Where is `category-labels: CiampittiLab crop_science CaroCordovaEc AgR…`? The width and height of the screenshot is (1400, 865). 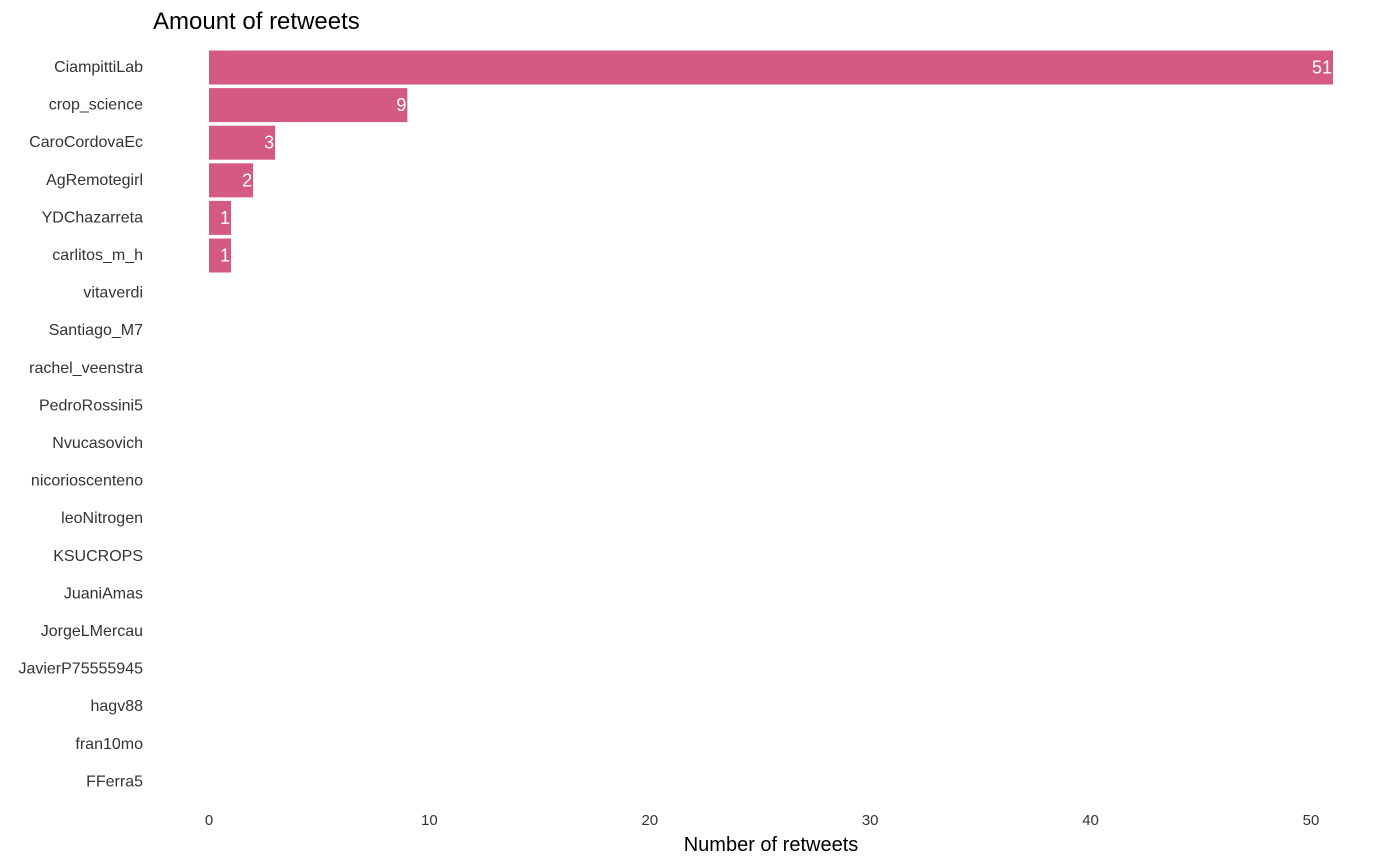
category-labels: CiampittiLab crop_science CaroCordovaEc AgR… is located at coordinates (80, 424).